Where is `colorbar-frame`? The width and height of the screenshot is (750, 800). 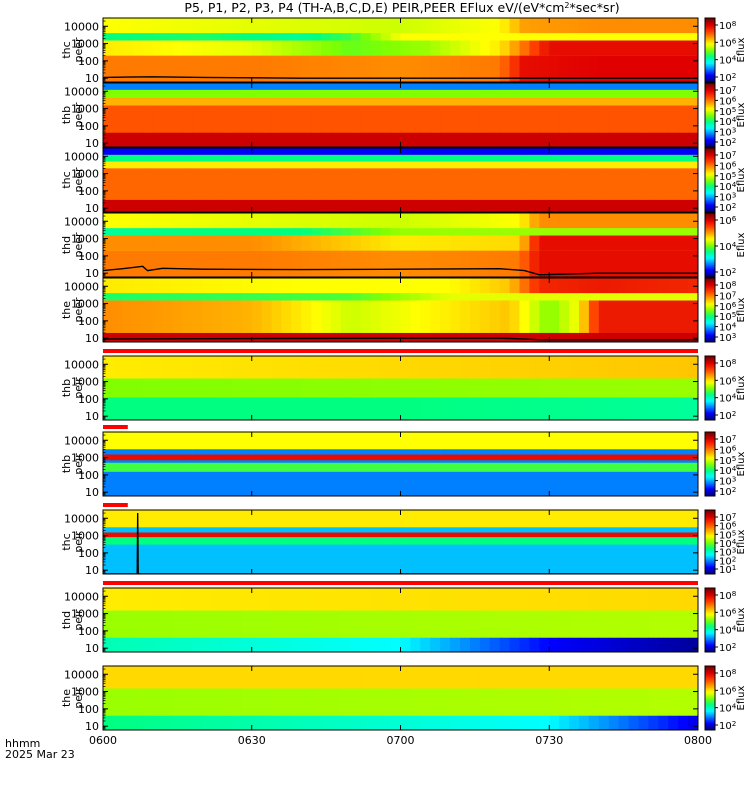
colorbar-frame is located at coordinates (710, 542).